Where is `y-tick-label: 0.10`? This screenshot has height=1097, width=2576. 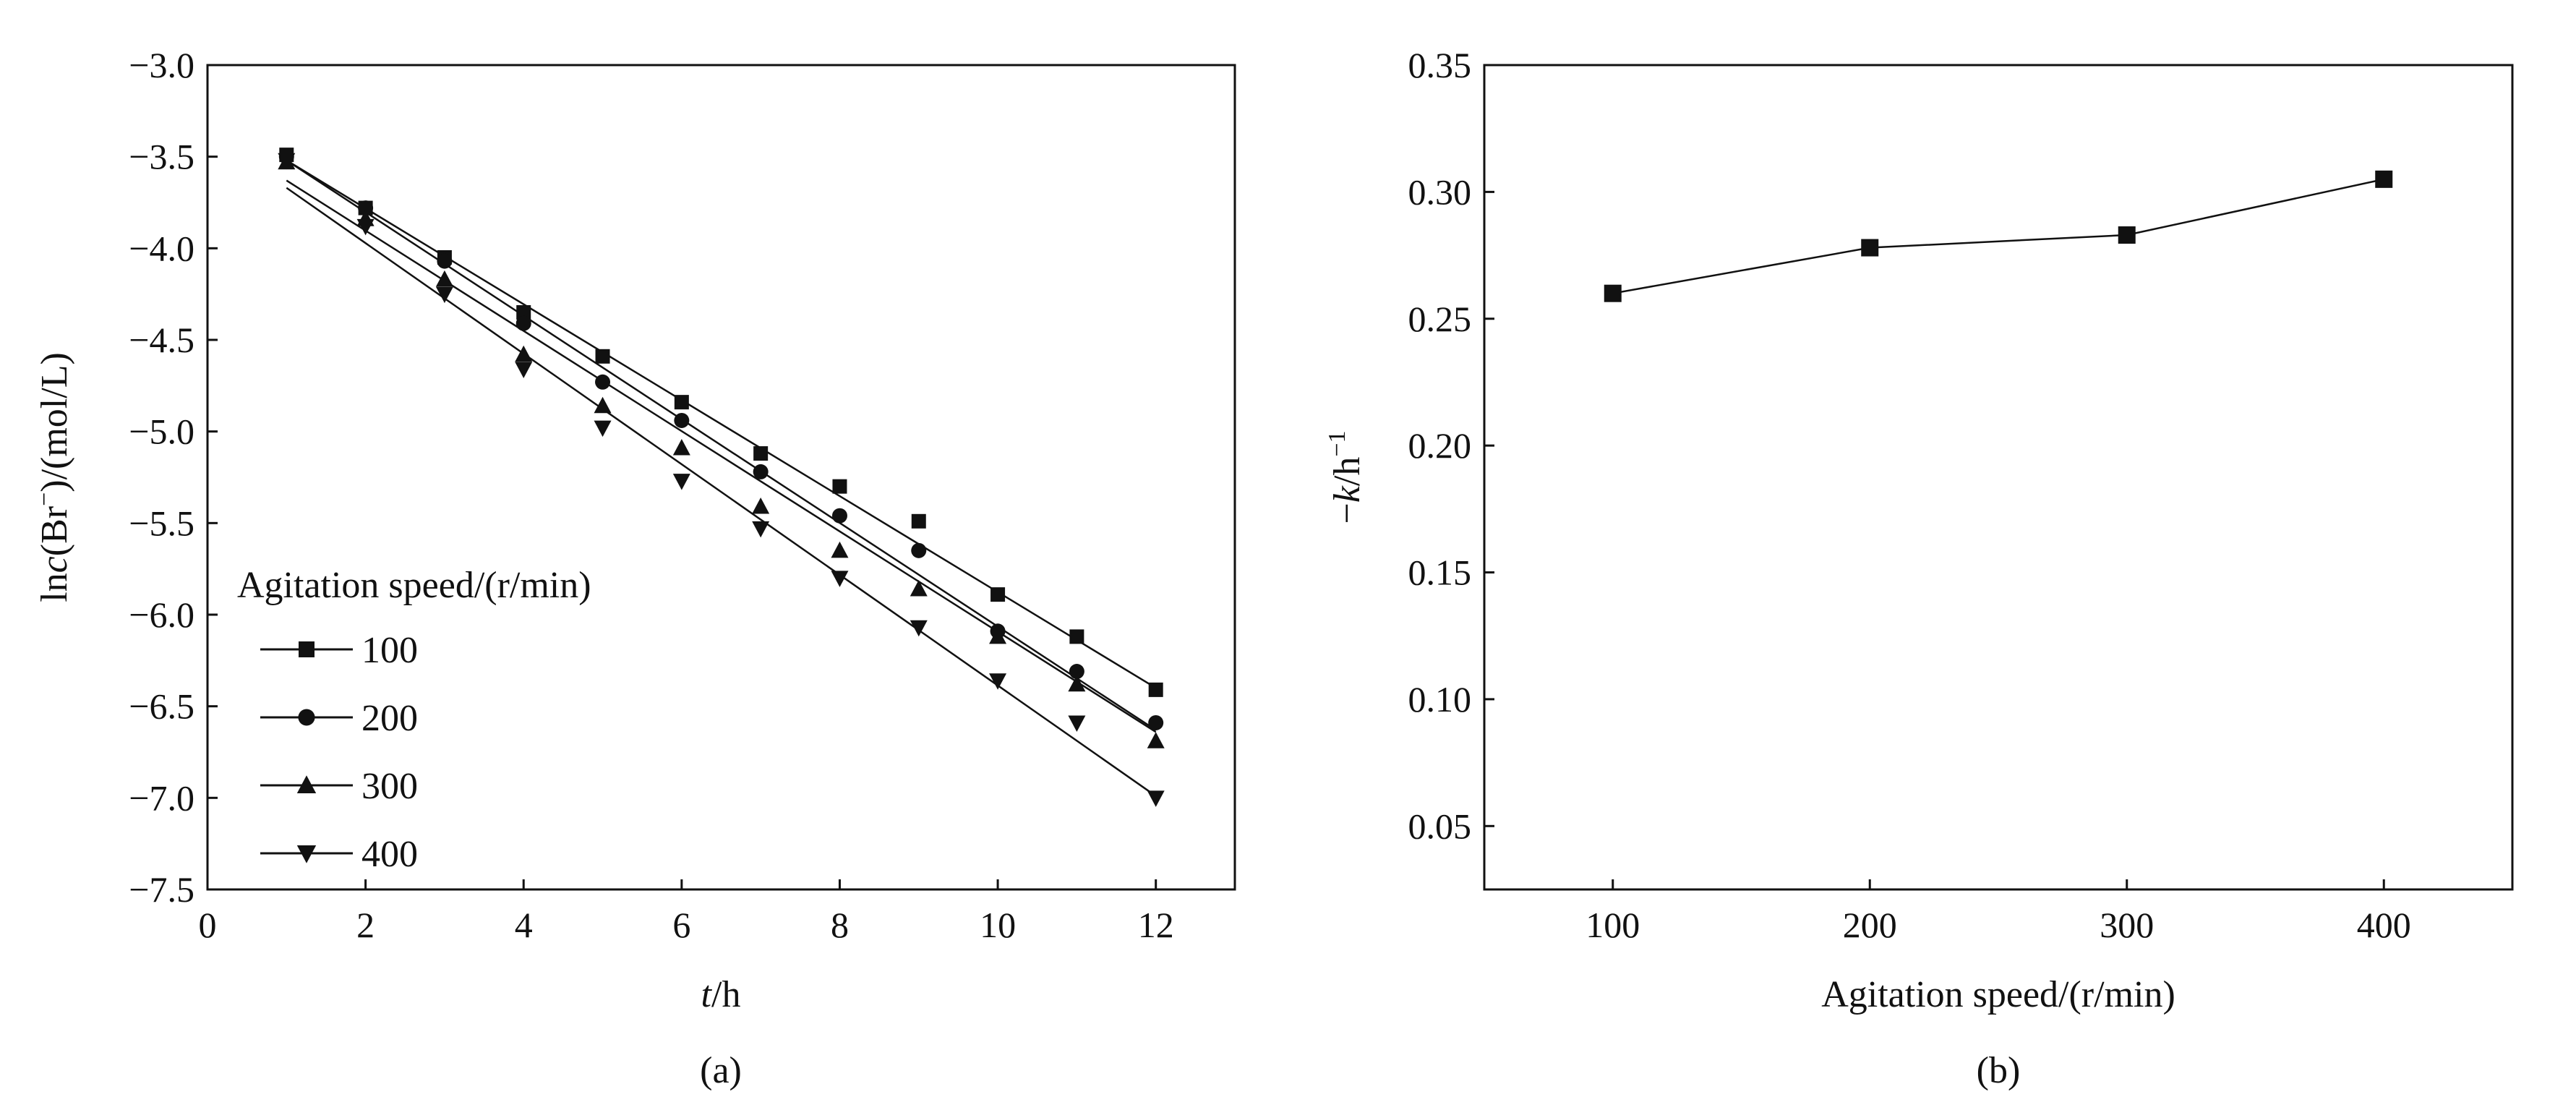 y-tick-label: 0.10 is located at coordinates (1440, 699).